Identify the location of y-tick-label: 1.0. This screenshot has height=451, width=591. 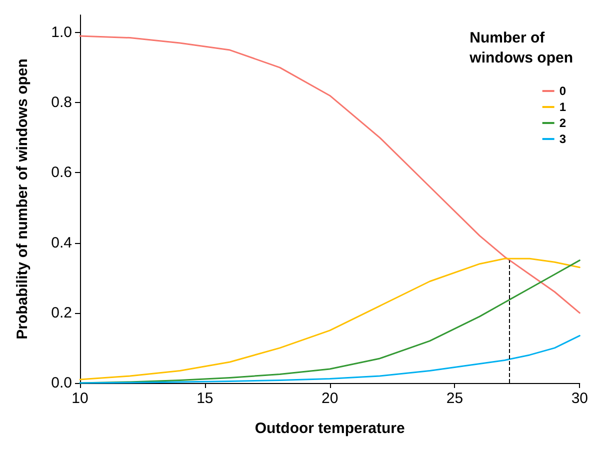
(61, 33).